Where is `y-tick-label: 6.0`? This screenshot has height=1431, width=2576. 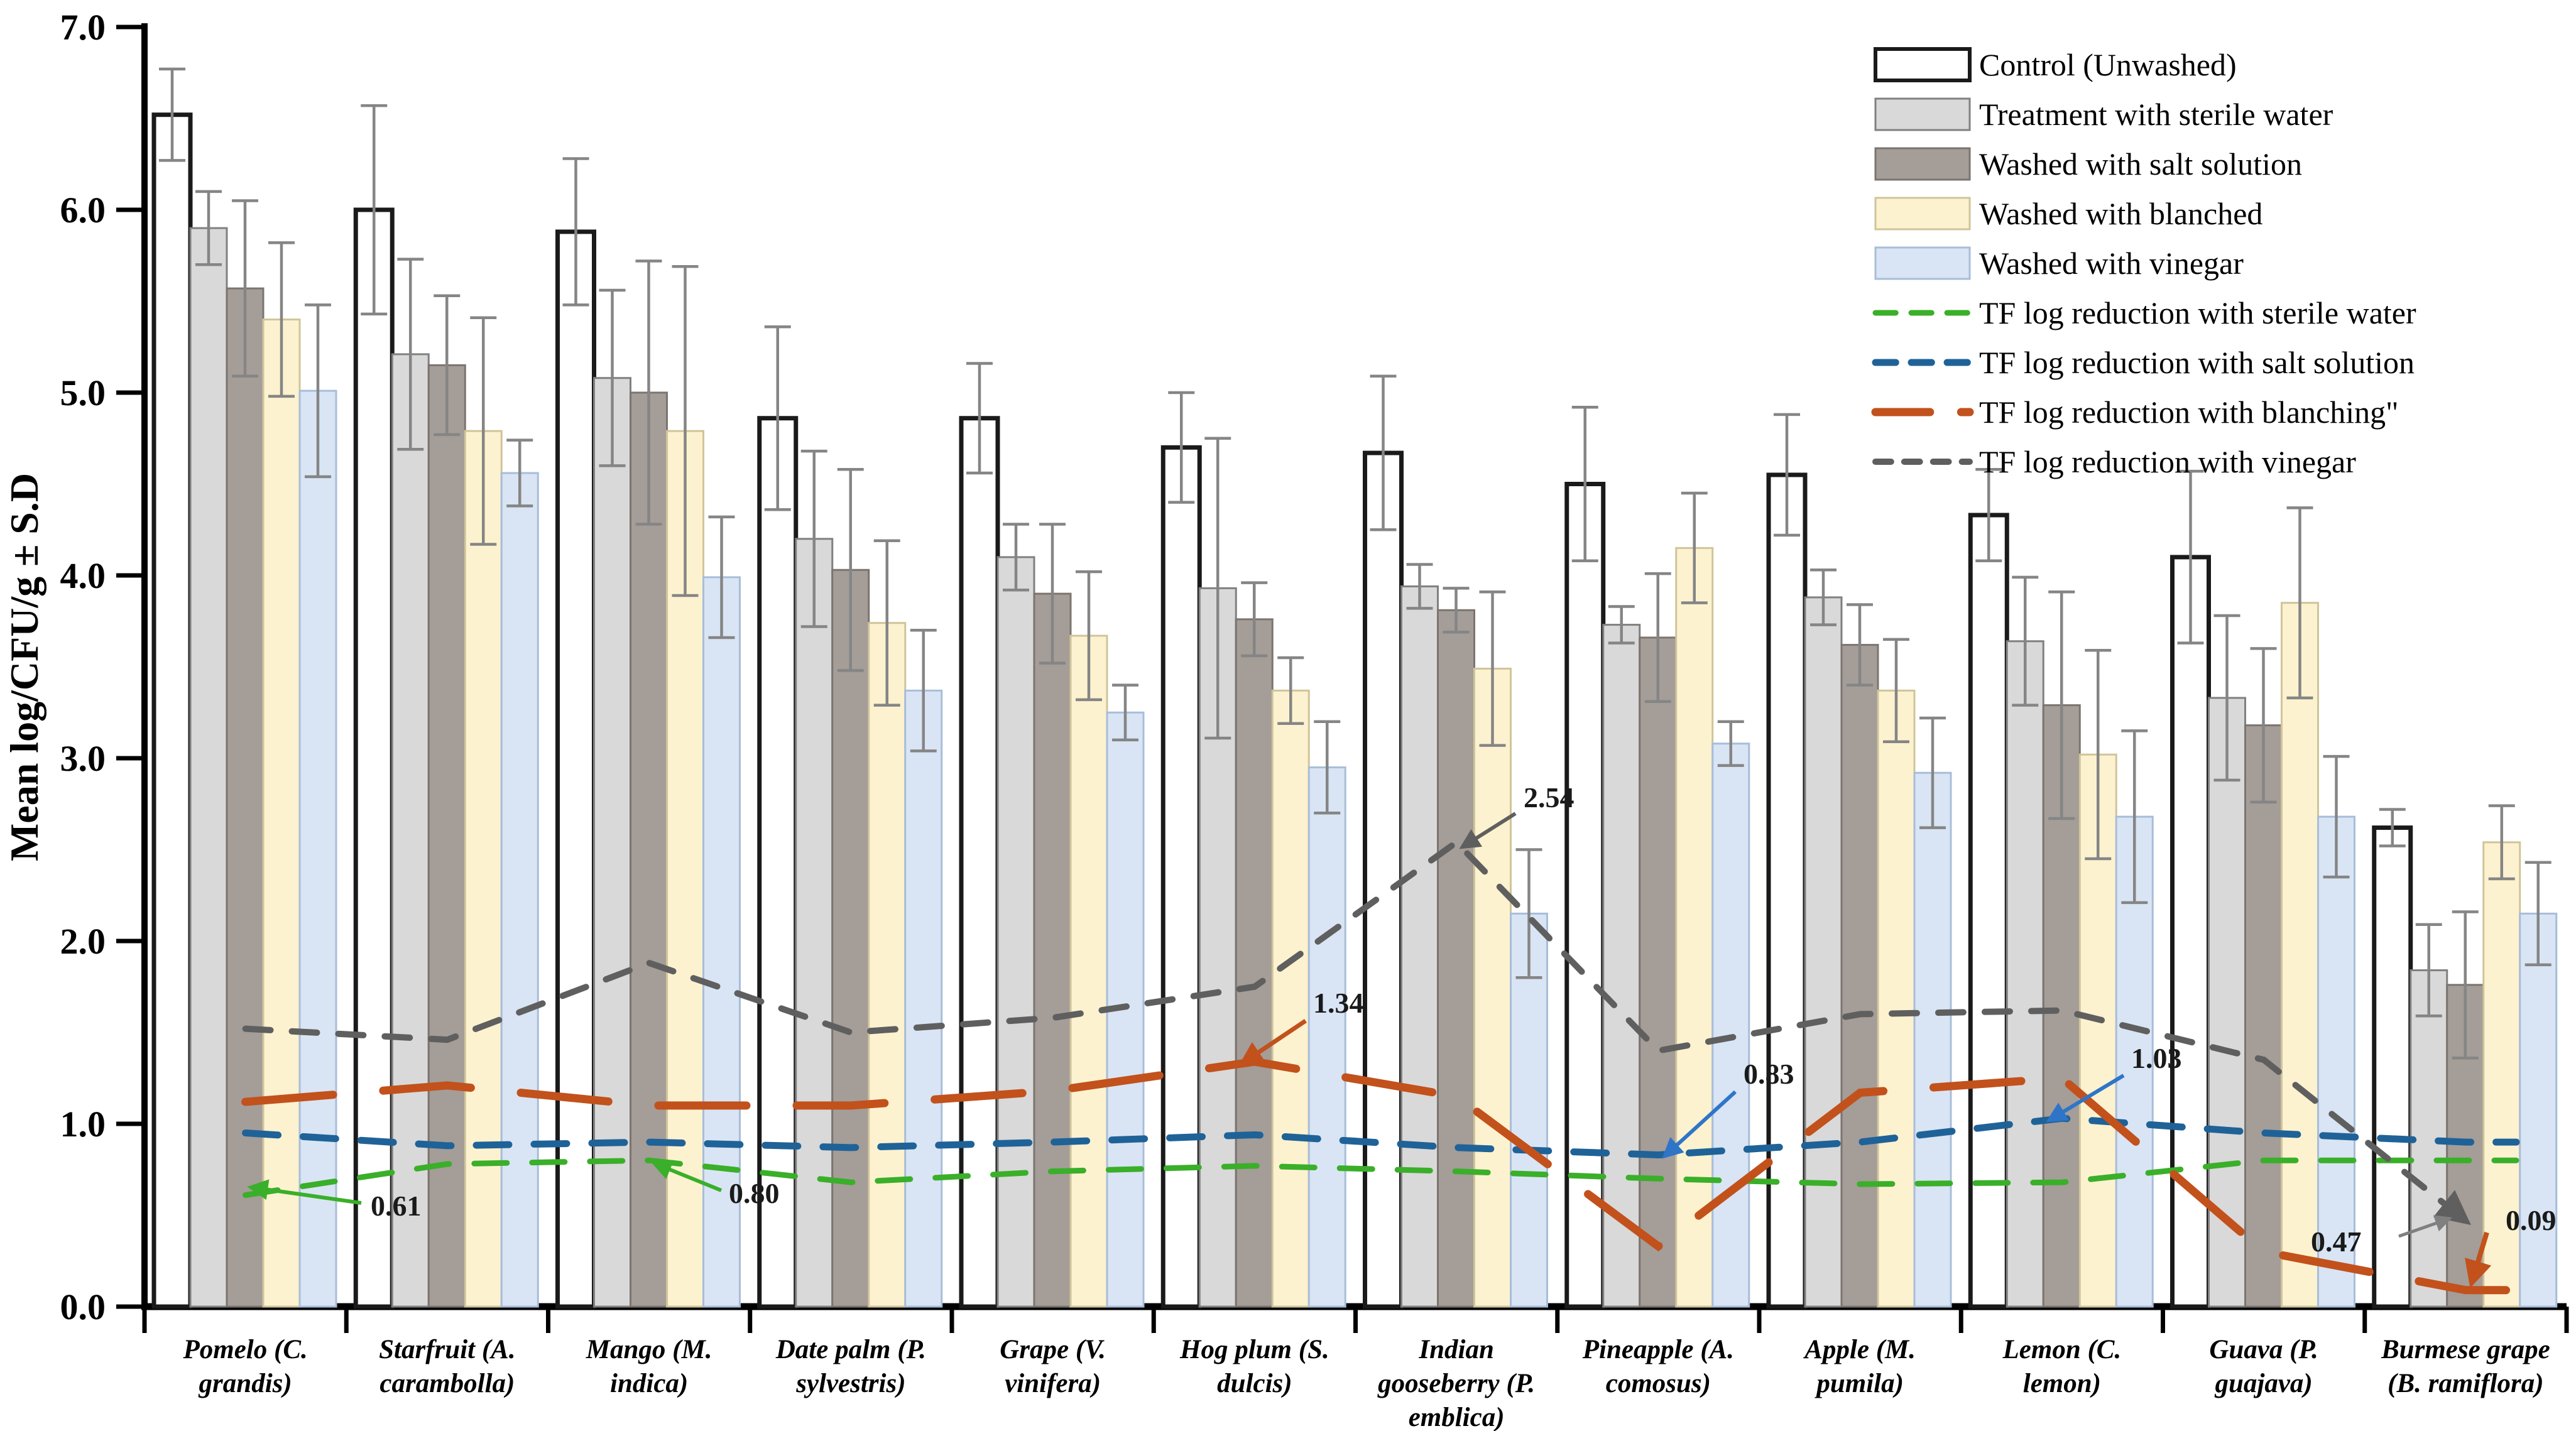 y-tick-label: 6.0 is located at coordinates (83, 210).